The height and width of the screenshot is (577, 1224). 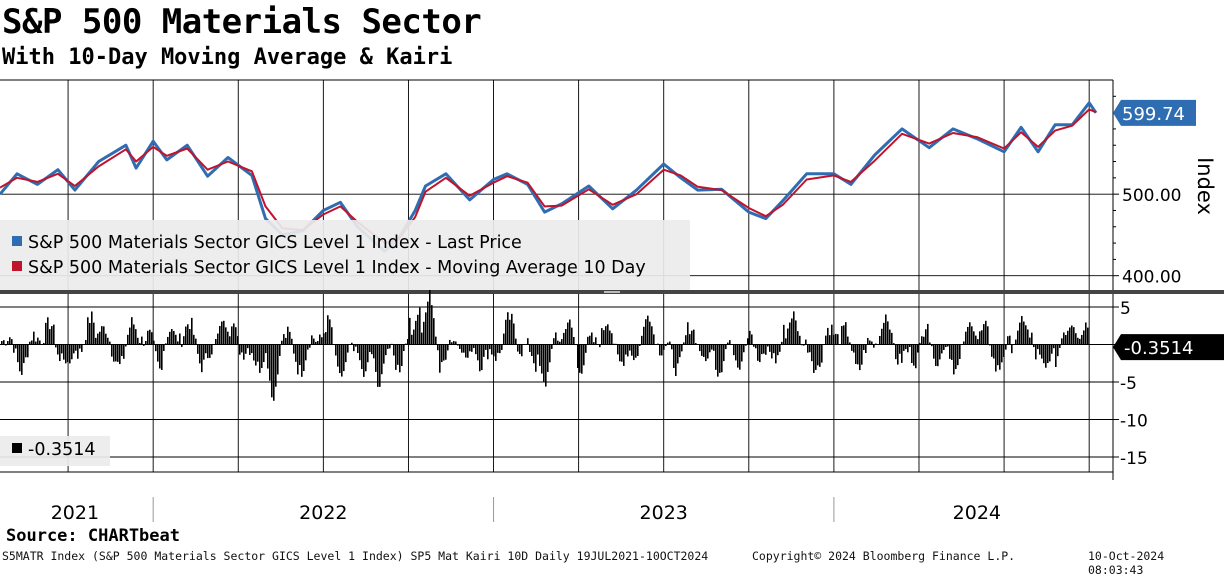 I want to click on kairi-tick-label: -5, so click(x=1128, y=384).